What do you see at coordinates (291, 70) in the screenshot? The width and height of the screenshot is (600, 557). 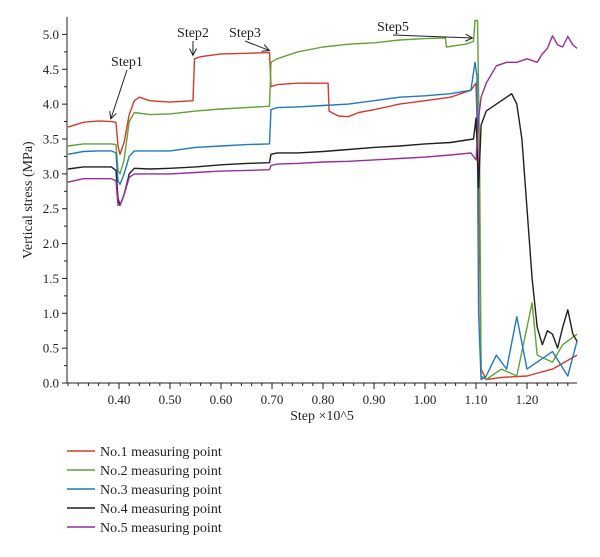 I see `step-annotations: Step1 Step2 Step3 Step5` at bounding box center [291, 70].